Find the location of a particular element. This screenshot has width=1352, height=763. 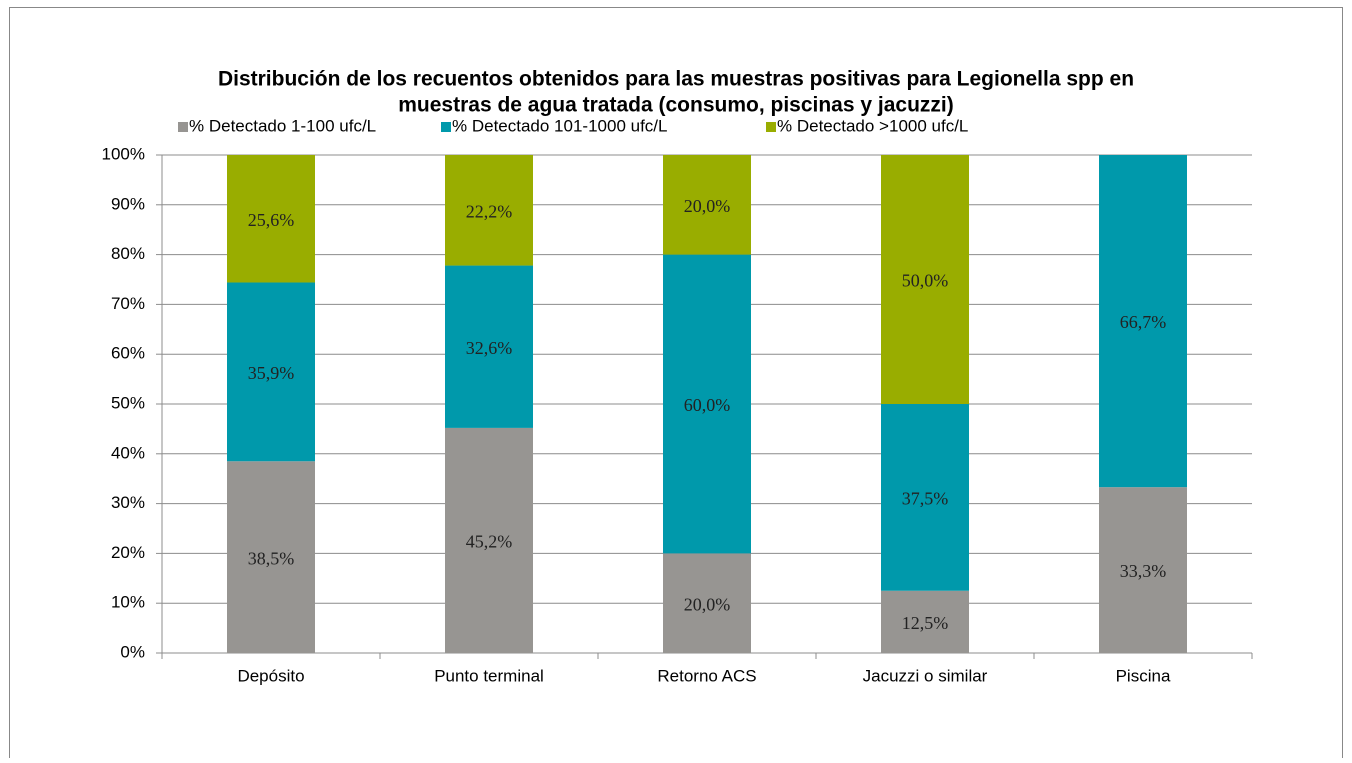

x-tick-label: Retorno ACS is located at coordinates (706, 675).